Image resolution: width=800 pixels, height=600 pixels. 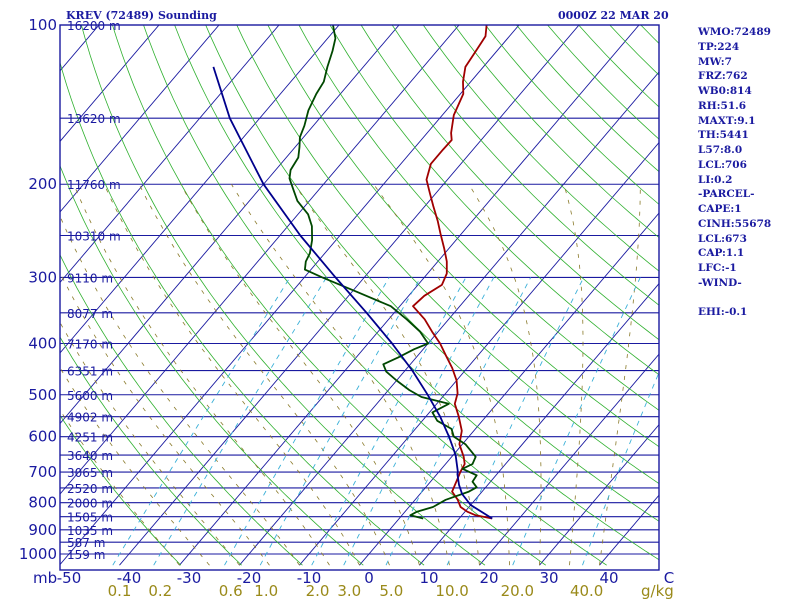 I want to click on stat-item: CAP:1.1, so click(x=721, y=253).